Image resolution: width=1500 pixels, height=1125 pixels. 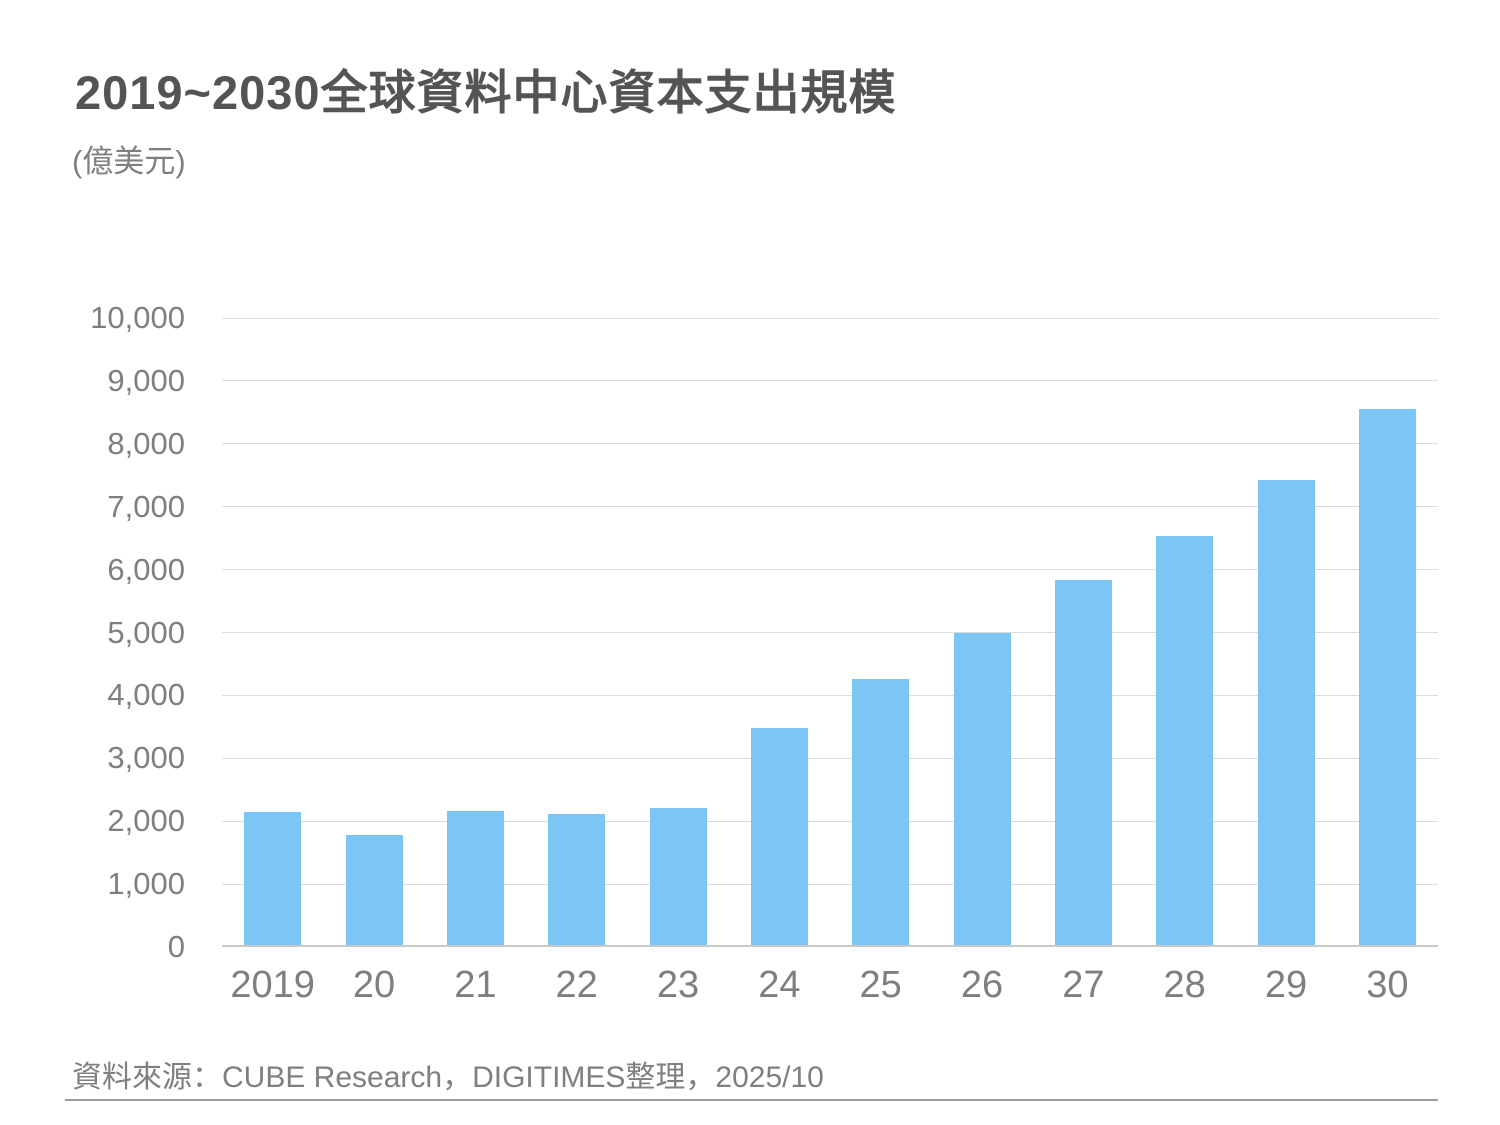 What do you see at coordinates (146, 632) in the screenshot?
I see `y-tick-label: 5,000` at bounding box center [146, 632].